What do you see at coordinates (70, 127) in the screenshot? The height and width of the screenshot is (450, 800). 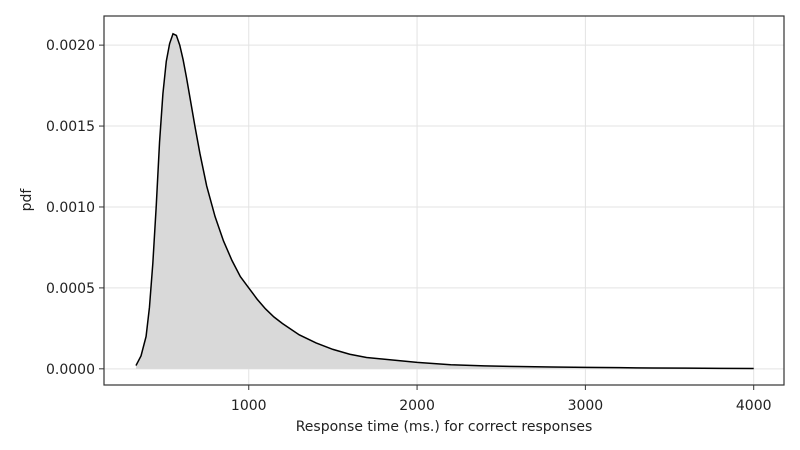 I see `y-tick-label: 0.0015` at bounding box center [70, 127].